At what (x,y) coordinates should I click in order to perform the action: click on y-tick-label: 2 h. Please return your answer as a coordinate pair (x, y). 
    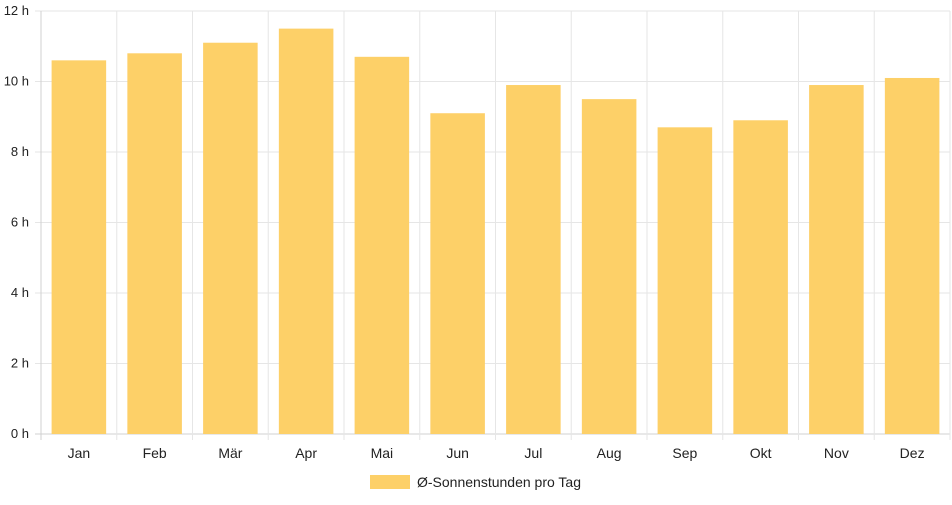
    Looking at the image, I should click on (20, 363).